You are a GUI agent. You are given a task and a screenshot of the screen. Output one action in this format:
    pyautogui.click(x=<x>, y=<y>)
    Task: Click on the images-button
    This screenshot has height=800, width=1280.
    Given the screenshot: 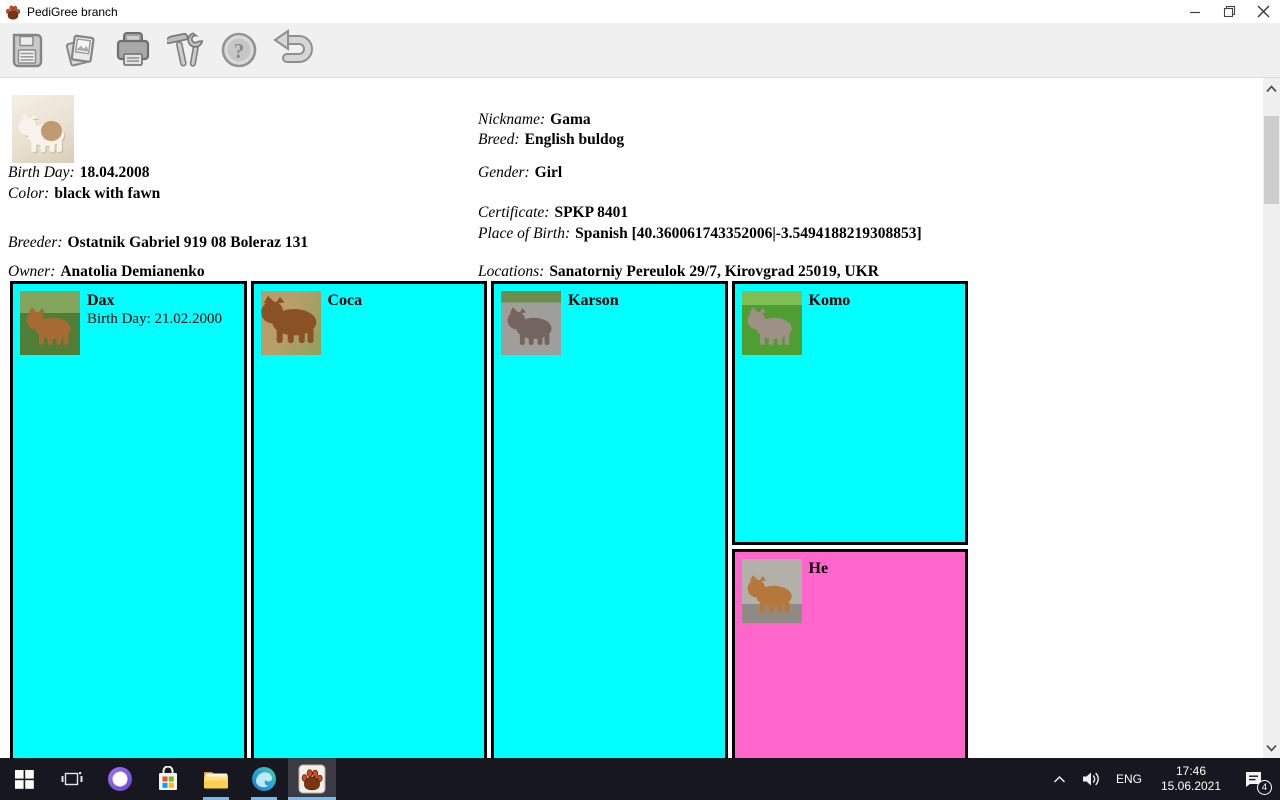 What is the action you would take?
    pyautogui.click(x=80, y=50)
    